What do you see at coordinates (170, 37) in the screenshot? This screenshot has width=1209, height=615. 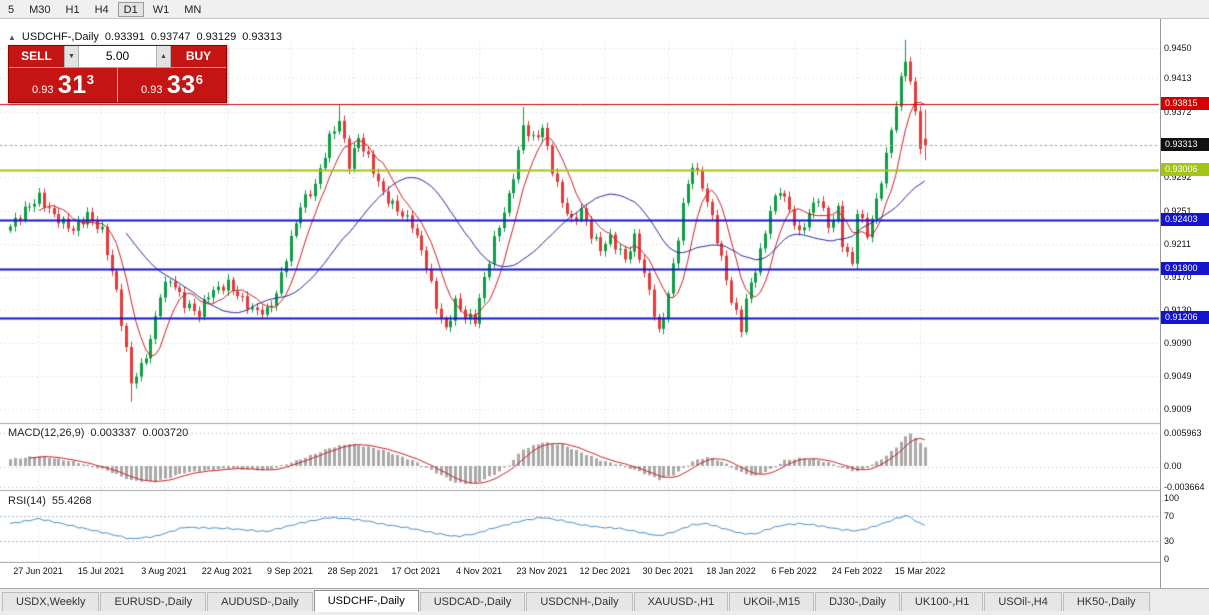 I see `ohlc-high: 0.93747` at bounding box center [170, 37].